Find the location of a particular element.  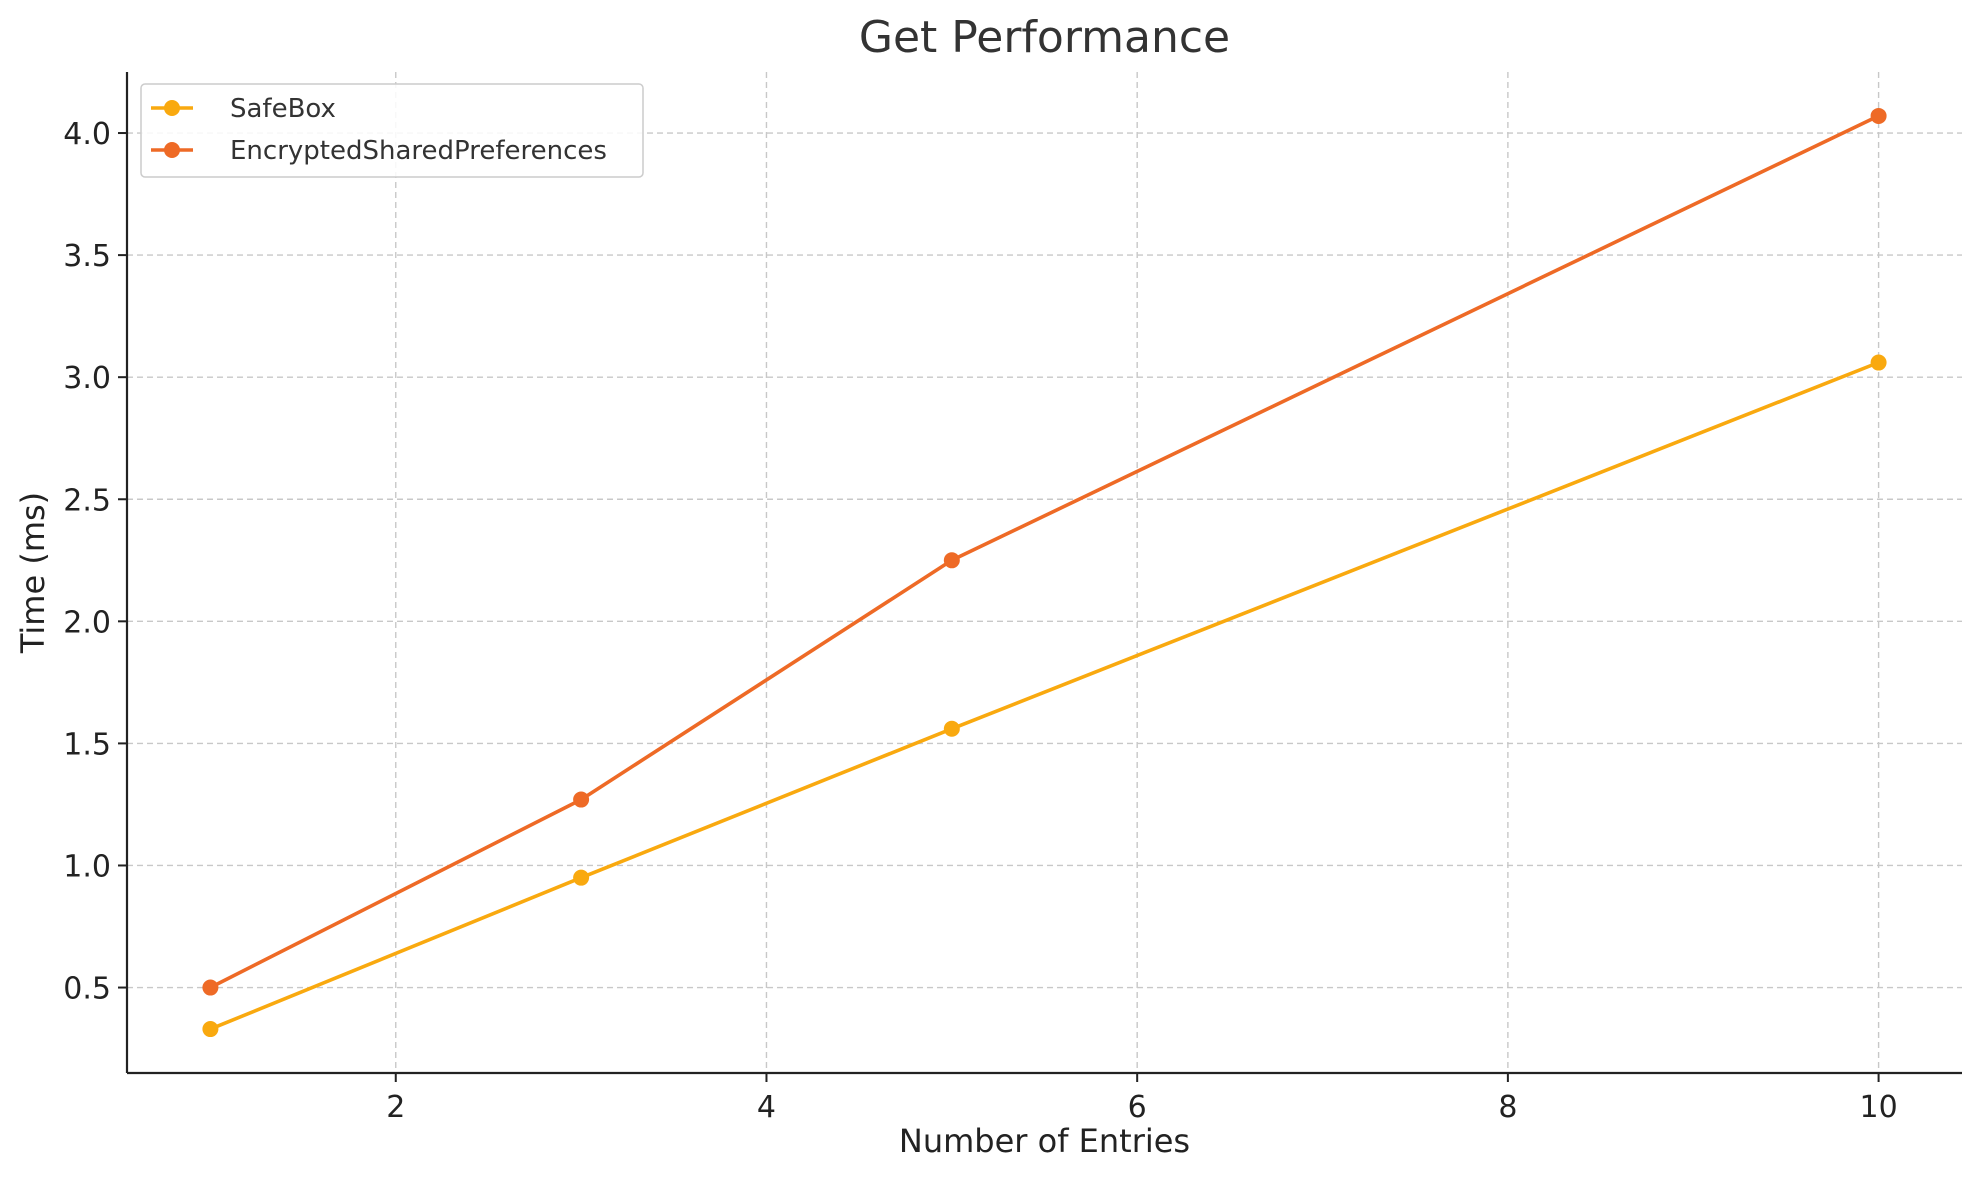

legend-item: EncryptedSharedPreferences is located at coordinates (379, 151).